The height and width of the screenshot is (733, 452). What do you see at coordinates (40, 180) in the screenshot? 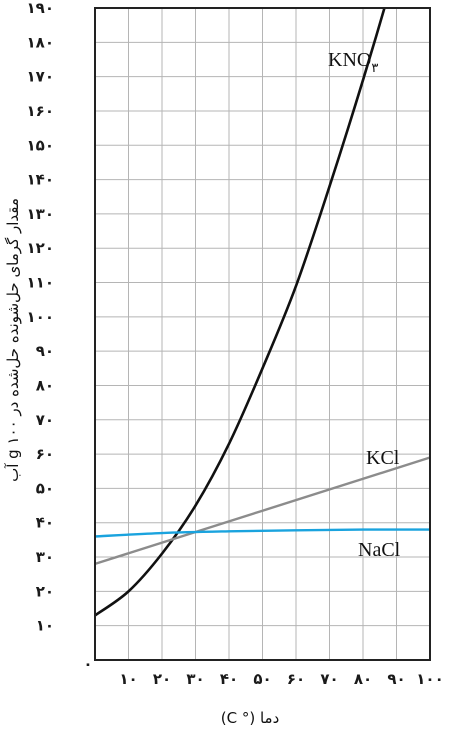
I see `y-tick-label: ۱۴۰` at bounding box center [40, 180].